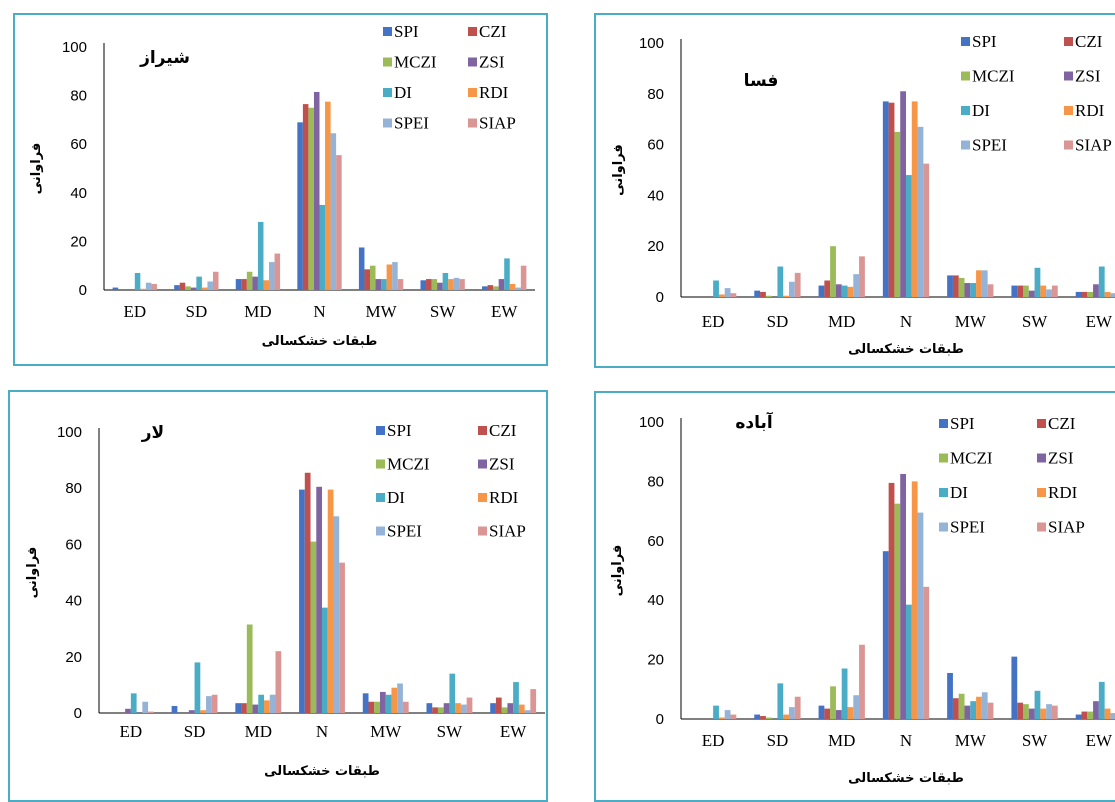 The image size is (1115, 802). I want to click on bar-czi-sw, so click(435, 710).